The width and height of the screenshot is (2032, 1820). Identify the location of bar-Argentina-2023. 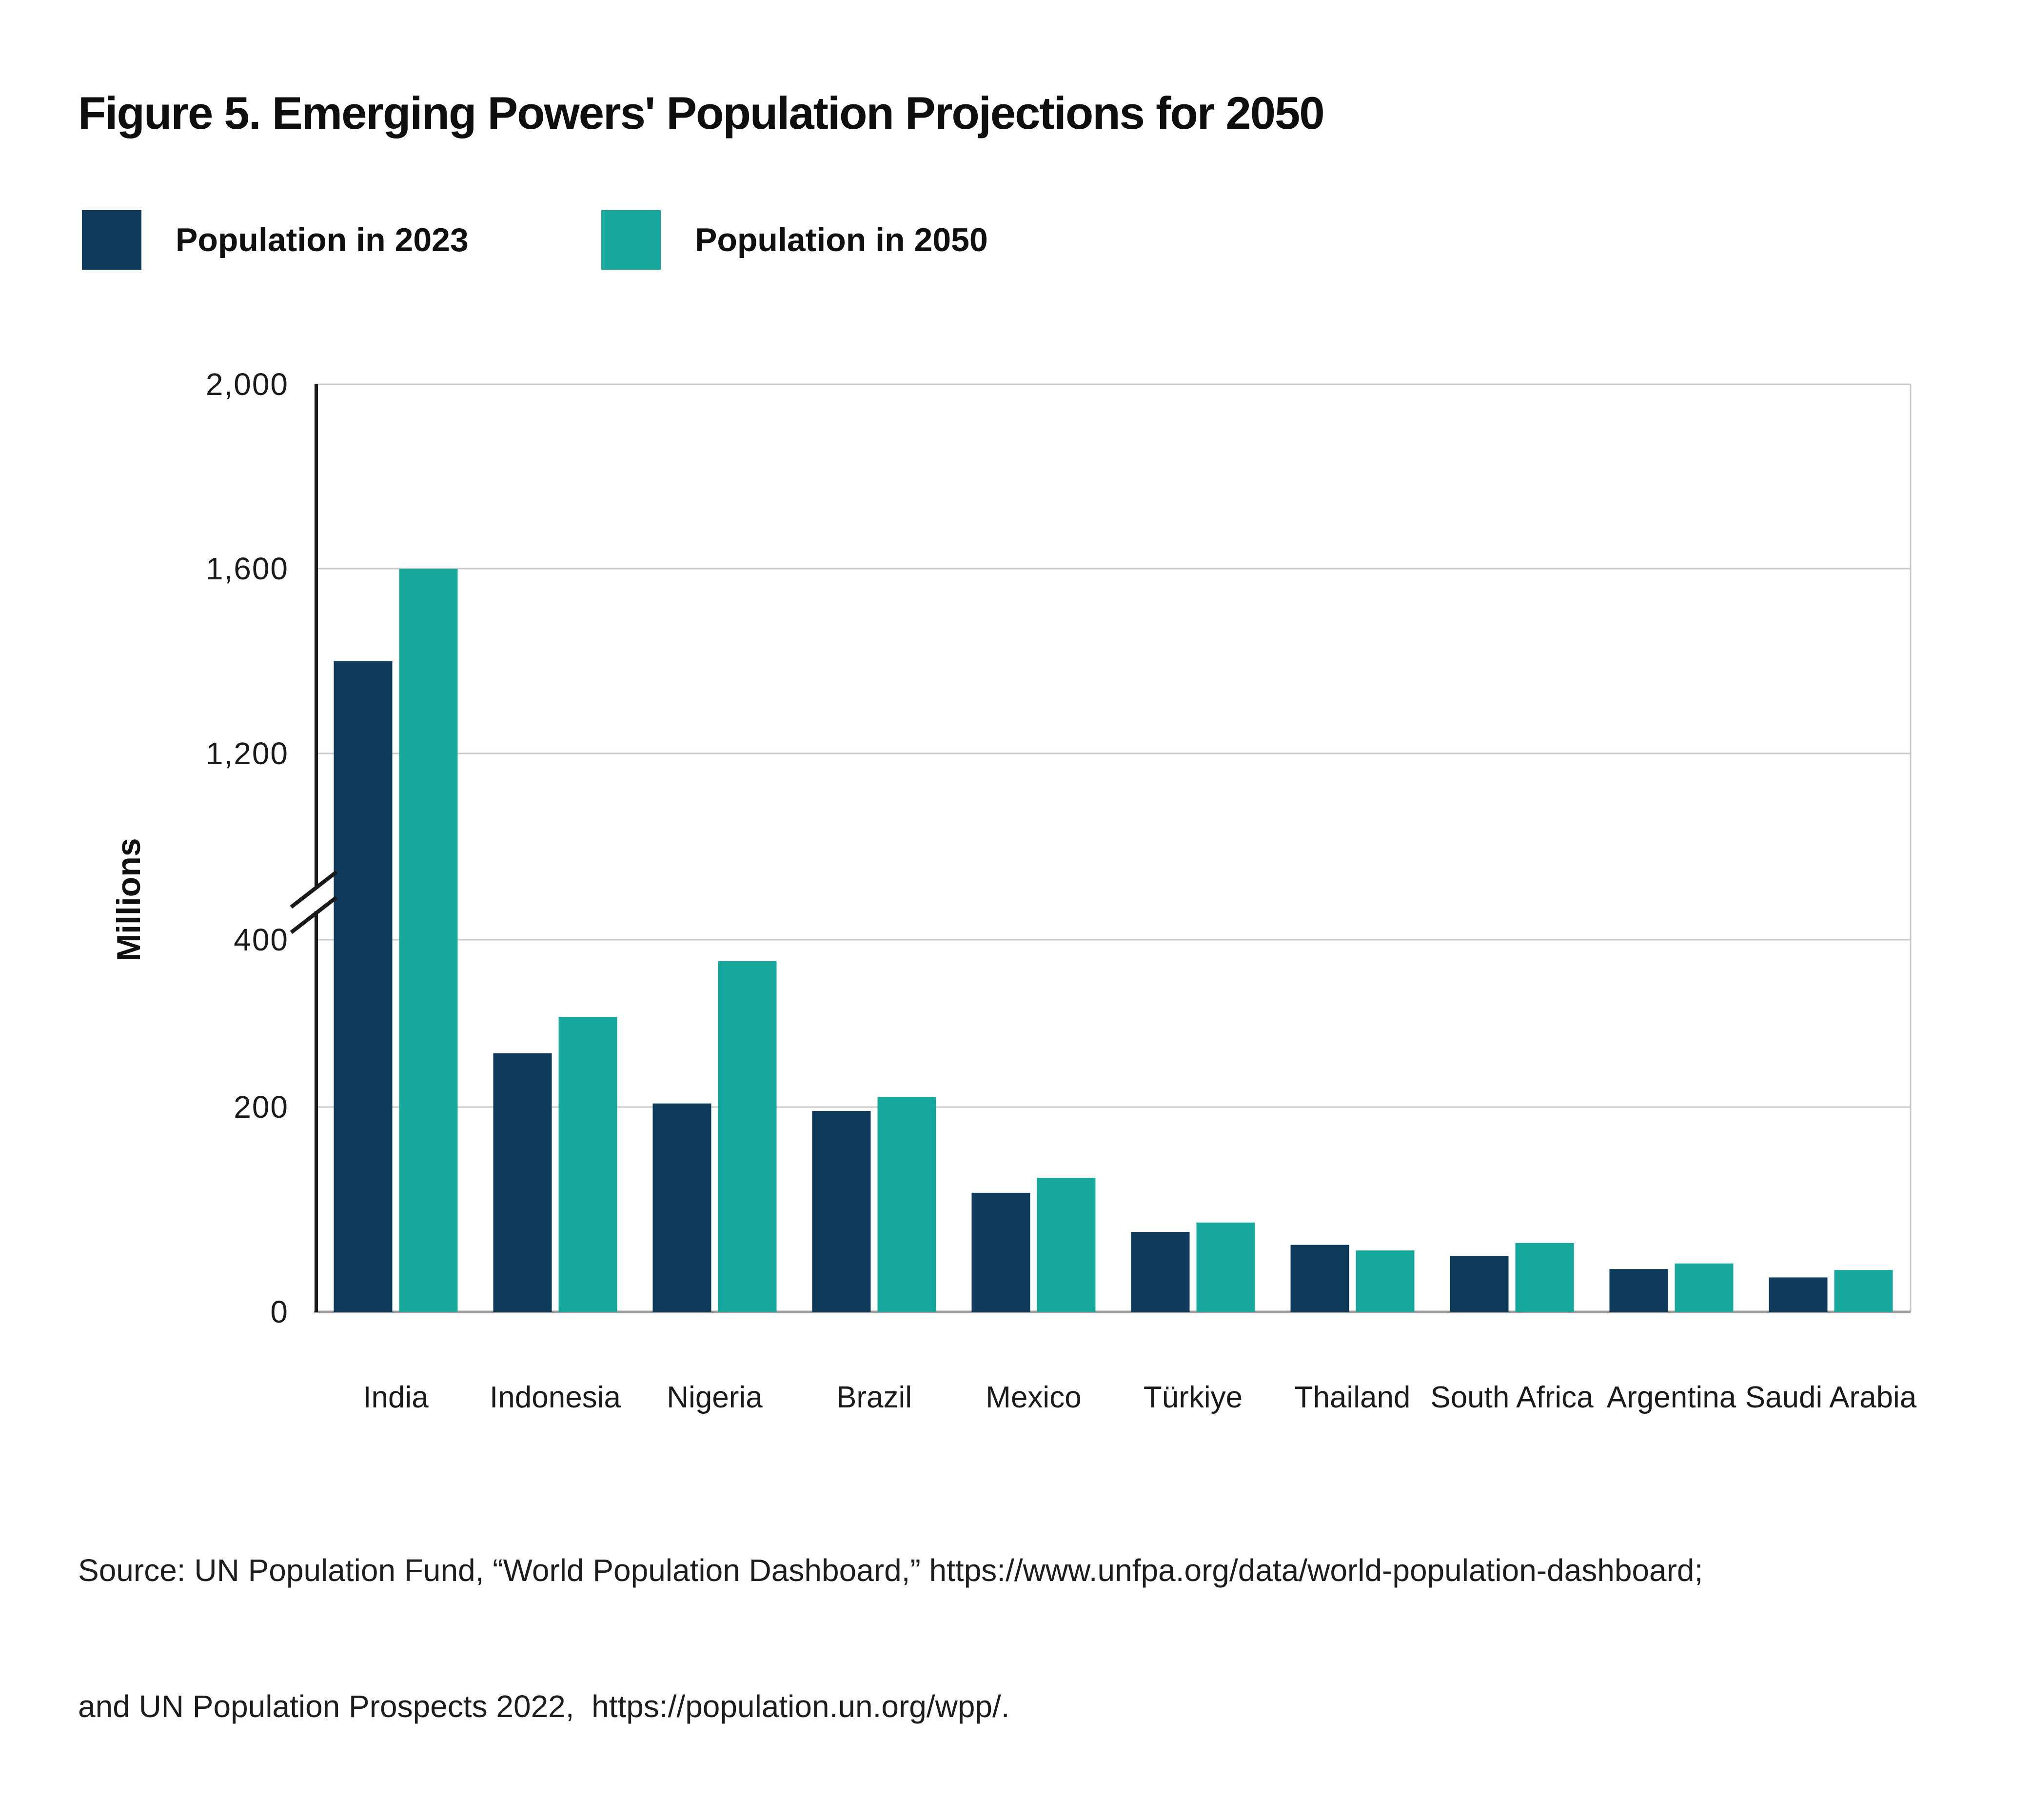
(1639, 1290).